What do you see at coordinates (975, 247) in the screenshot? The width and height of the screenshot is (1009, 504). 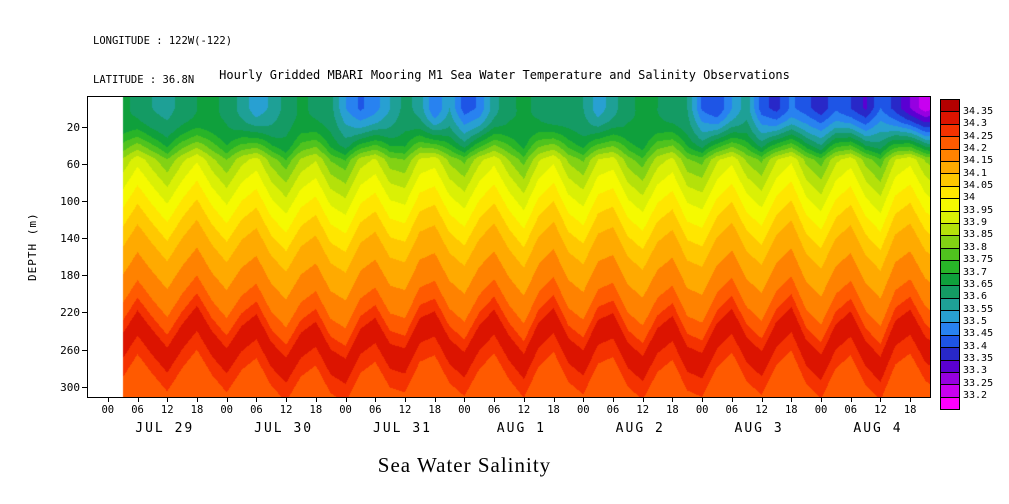 I see `colorbar-label: 33.8` at bounding box center [975, 247].